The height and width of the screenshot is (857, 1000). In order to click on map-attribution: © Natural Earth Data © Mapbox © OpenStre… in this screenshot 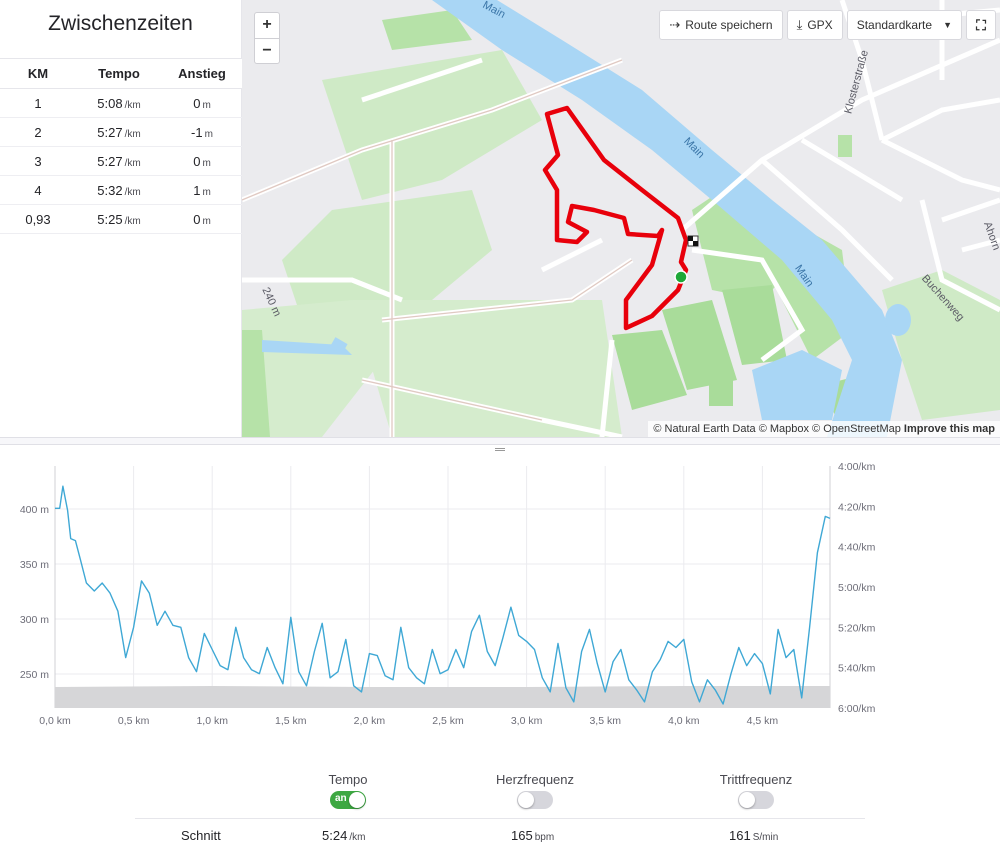, I will do `click(824, 429)`.